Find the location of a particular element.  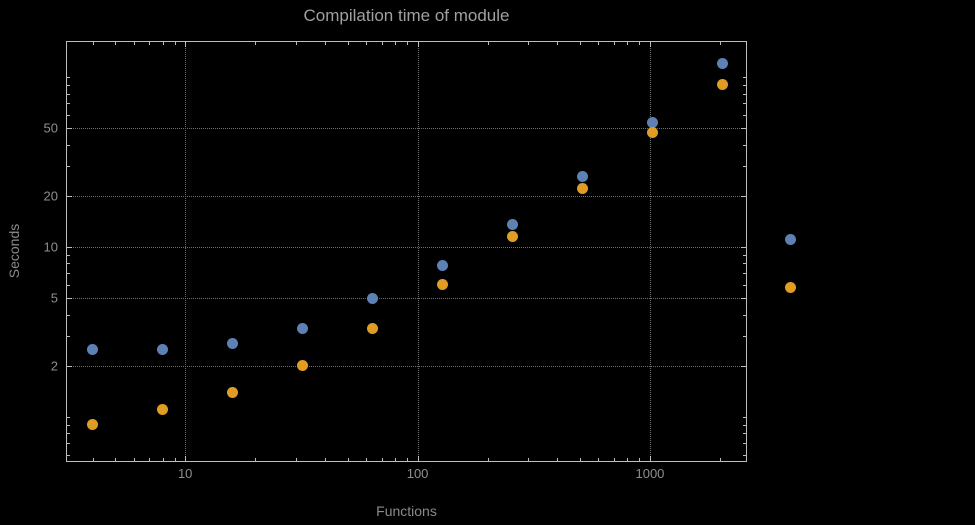

y-tick-label: 5 is located at coordinates (54, 298).